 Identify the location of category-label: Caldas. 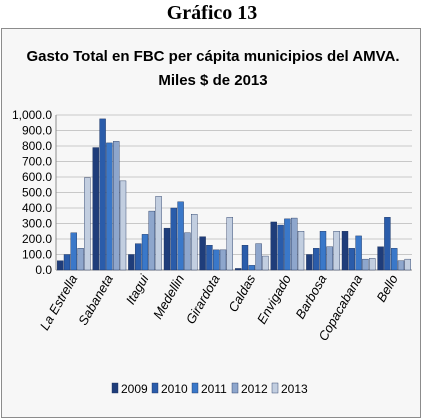
(241, 293).